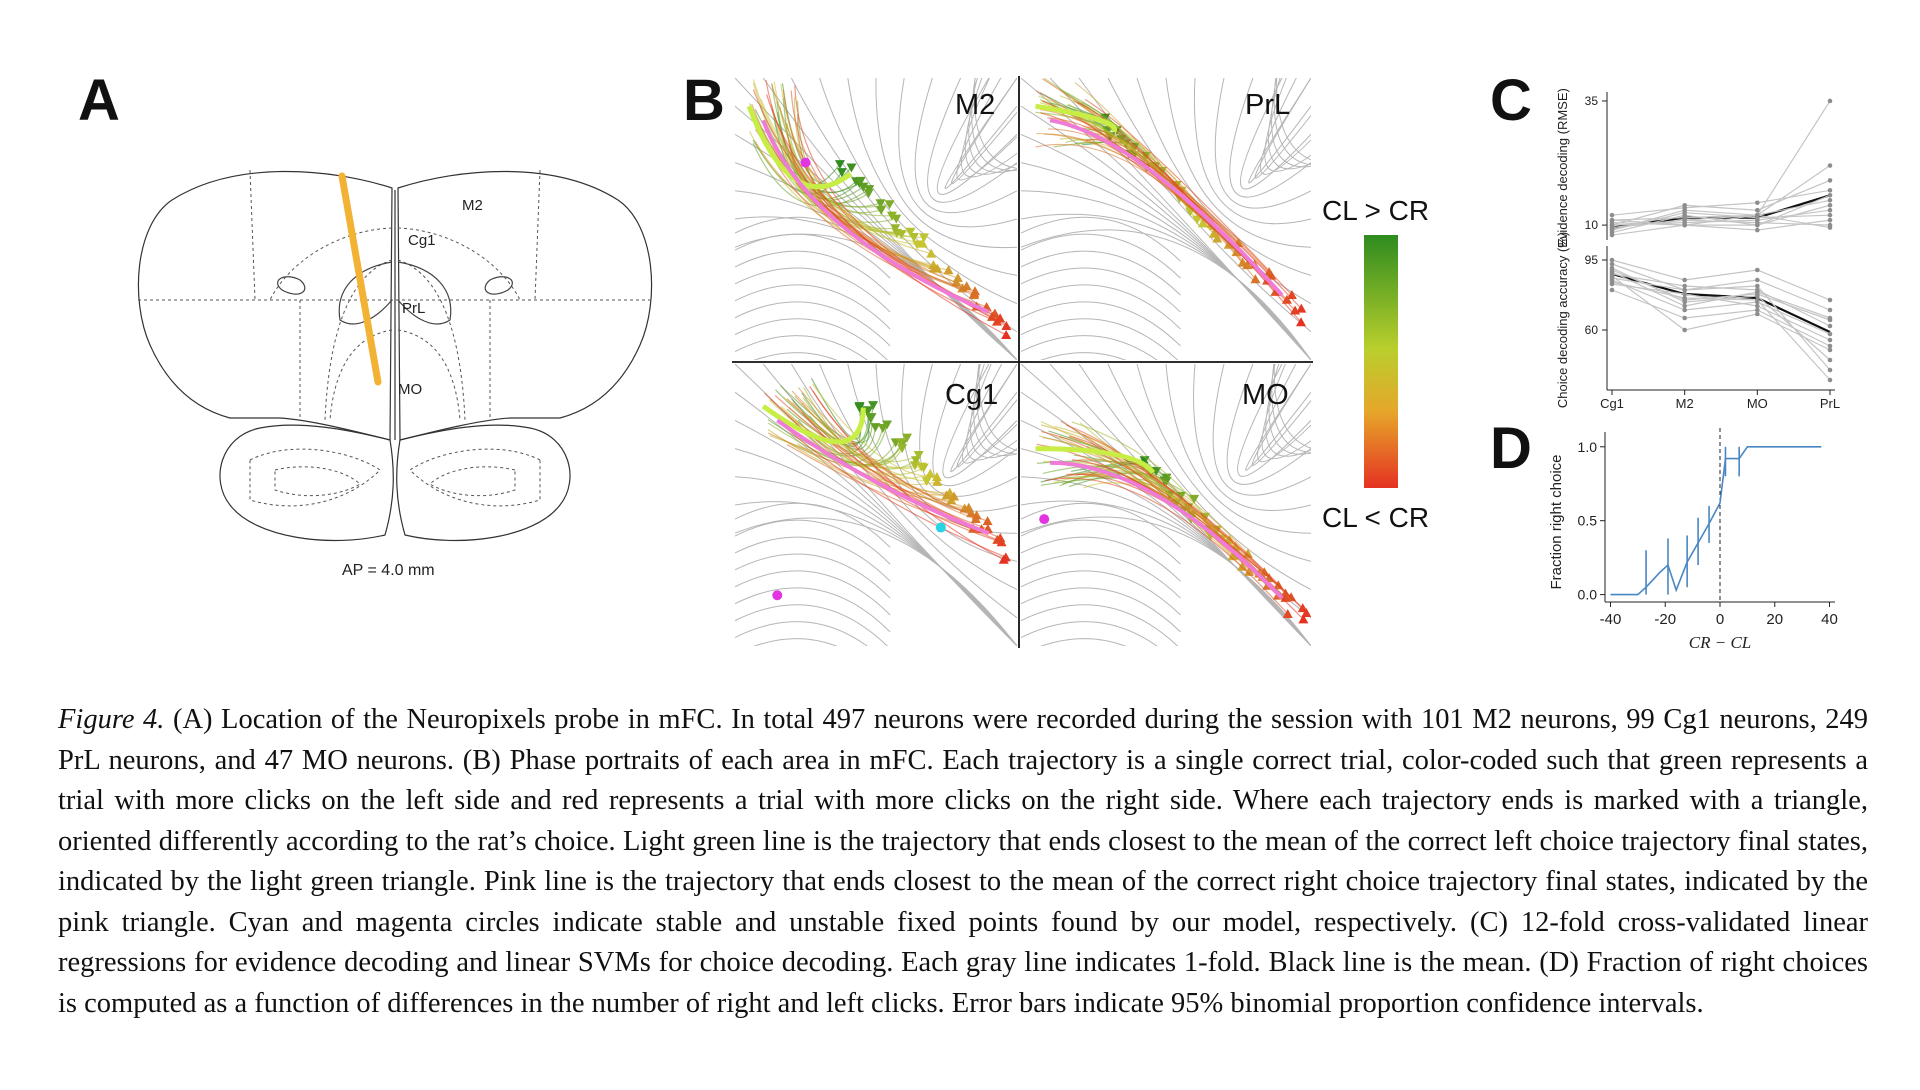  What do you see at coordinates (306, 483) in the screenshot?
I see `left-olfactory-outline` at bounding box center [306, 483].